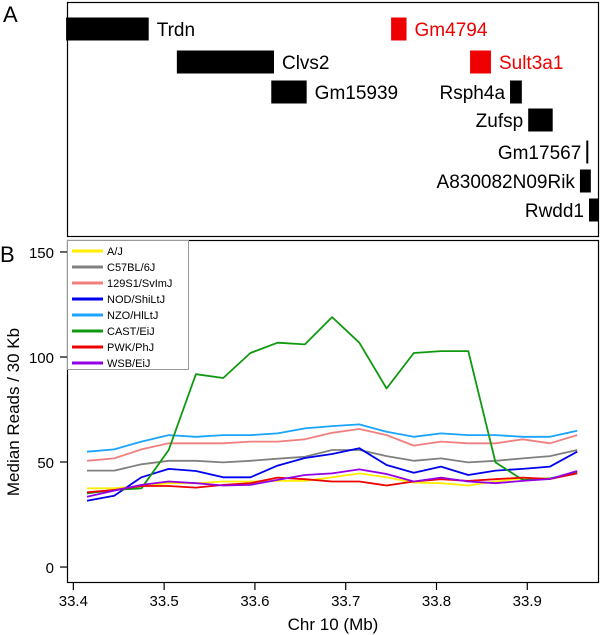 The image size is (600, 635). I want to click on gene-bar-gm15939, so click(289, 92).